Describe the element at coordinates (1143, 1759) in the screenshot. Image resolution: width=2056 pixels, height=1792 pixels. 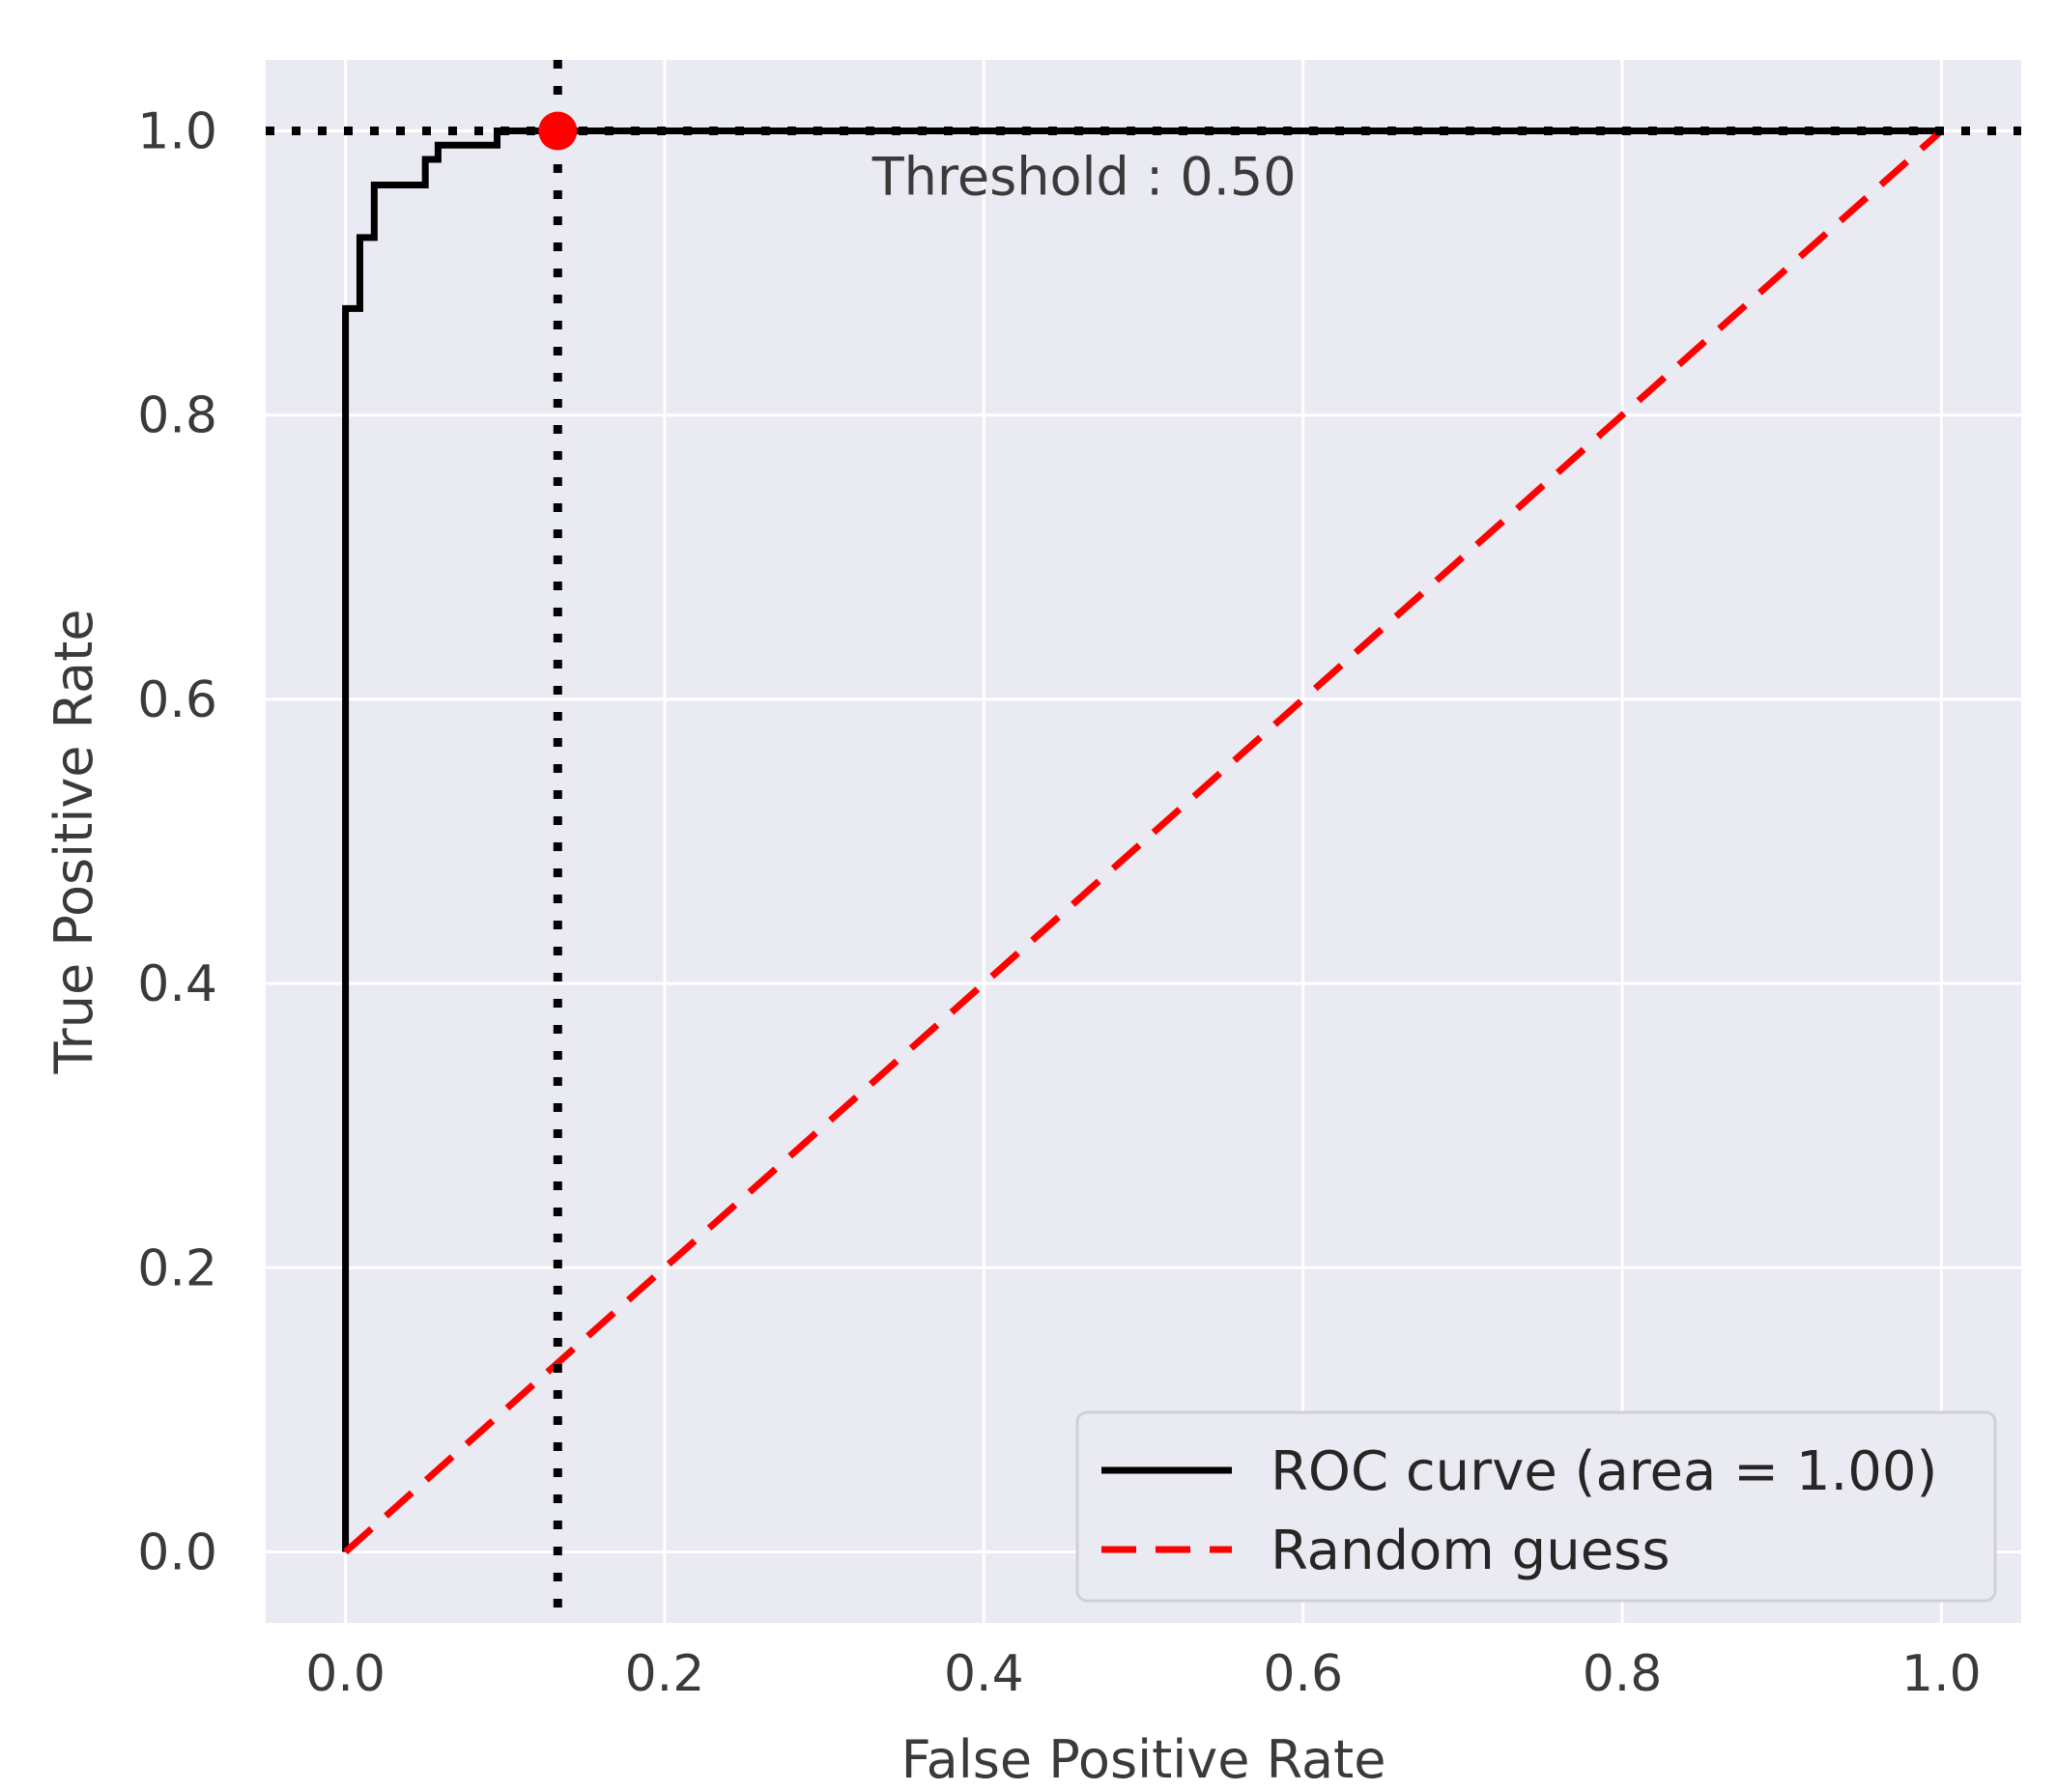
I see `x-axis-label: False Positive Rate` at that location.